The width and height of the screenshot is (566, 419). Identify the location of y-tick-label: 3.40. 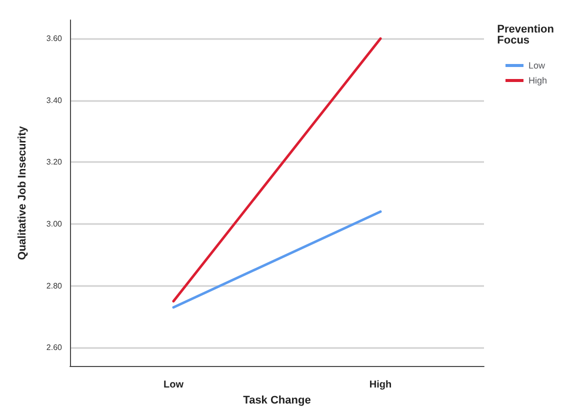
(54, 100).